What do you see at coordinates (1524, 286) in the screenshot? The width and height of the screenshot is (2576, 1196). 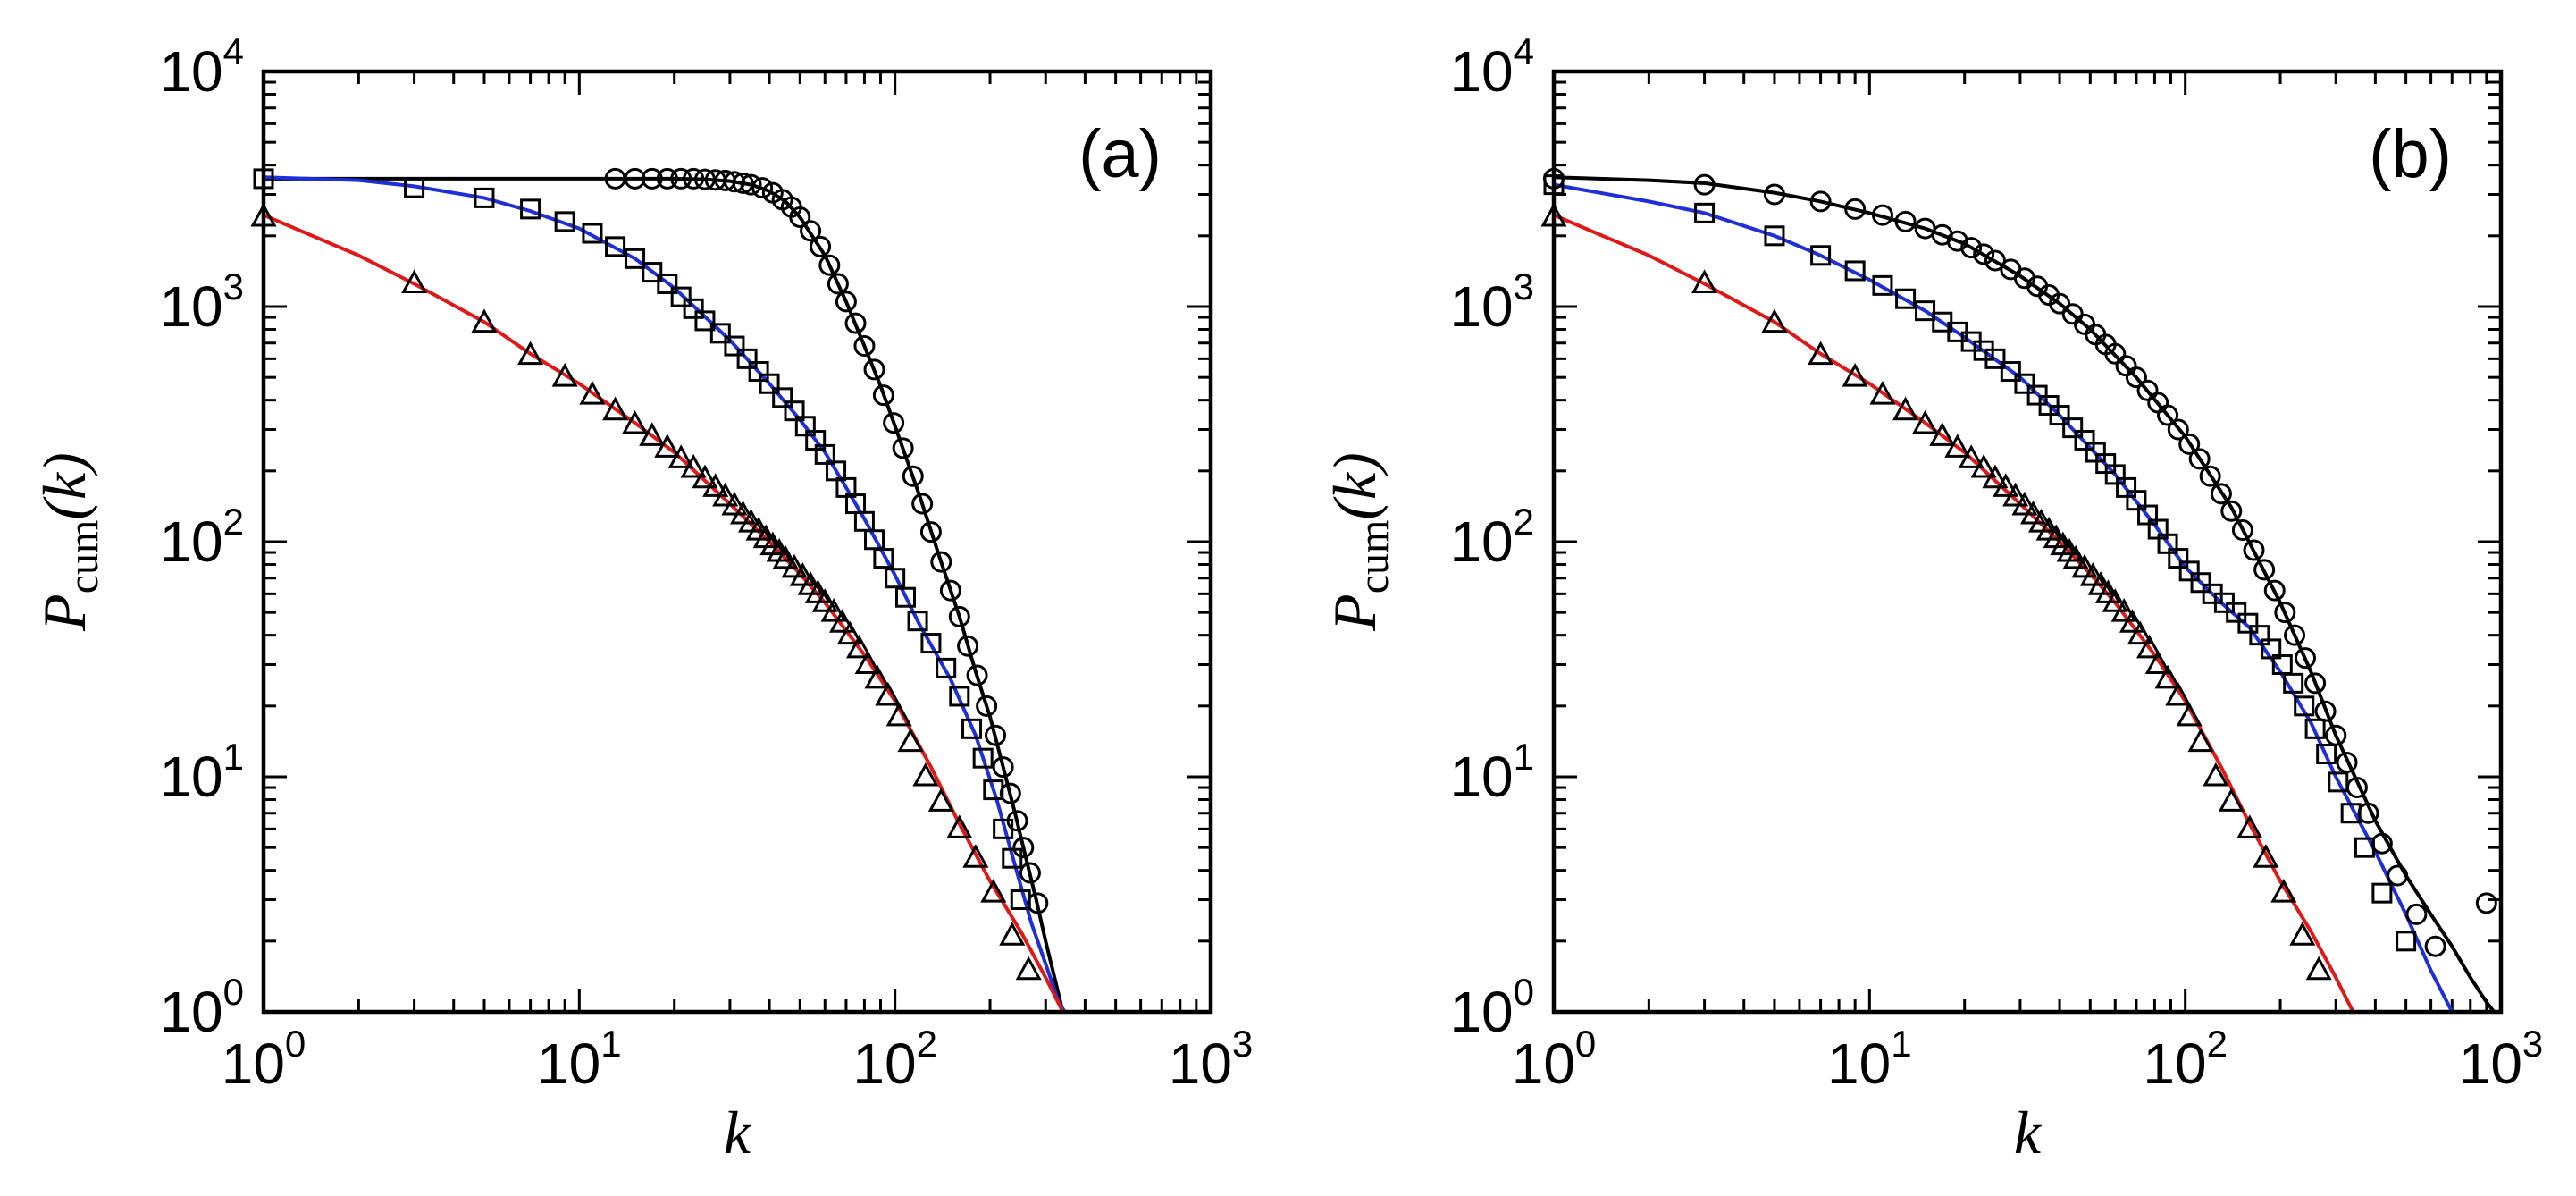 I see `y-tick-label-exponent: 3` at bounding box center [1524, 286].